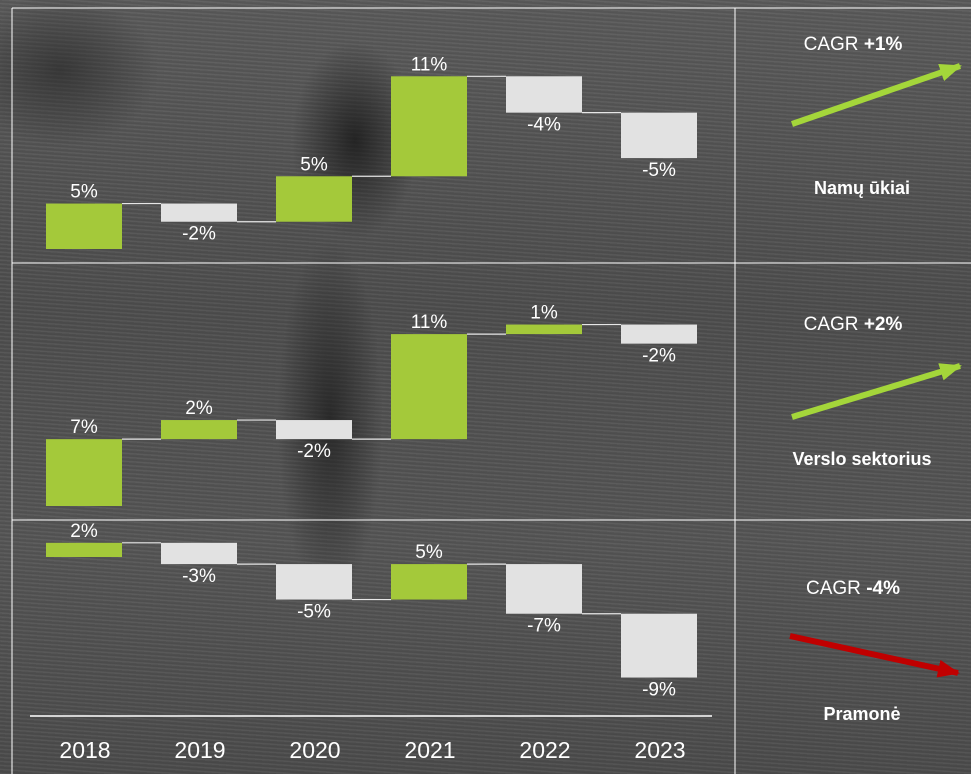  I want to click on x-tick-label: 2022, so click(544, 750).